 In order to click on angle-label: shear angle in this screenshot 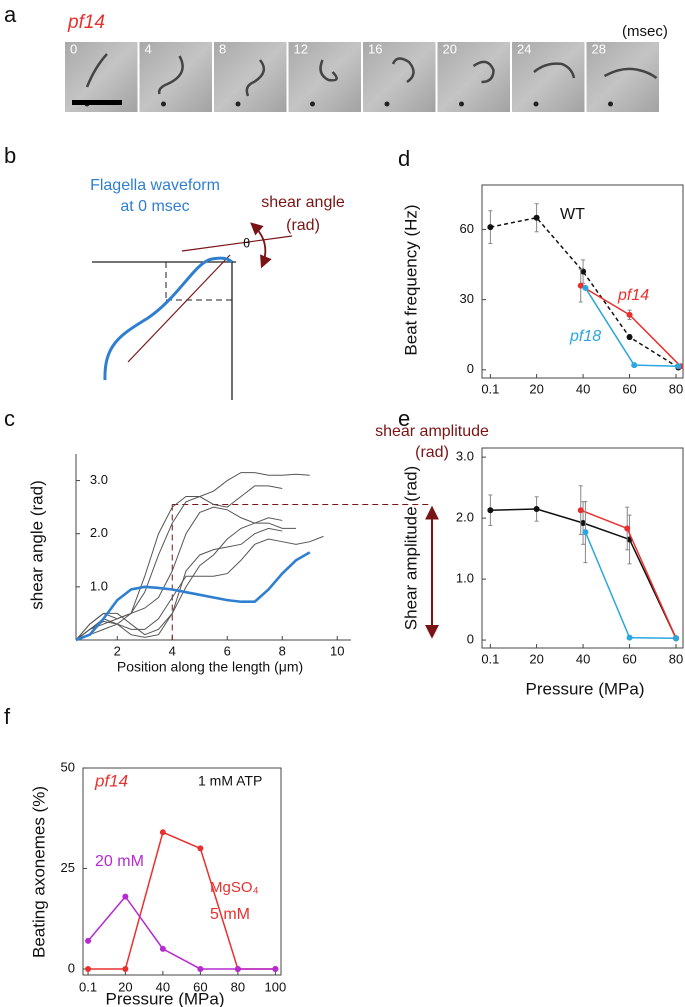, I will do `click(303, 202)`.